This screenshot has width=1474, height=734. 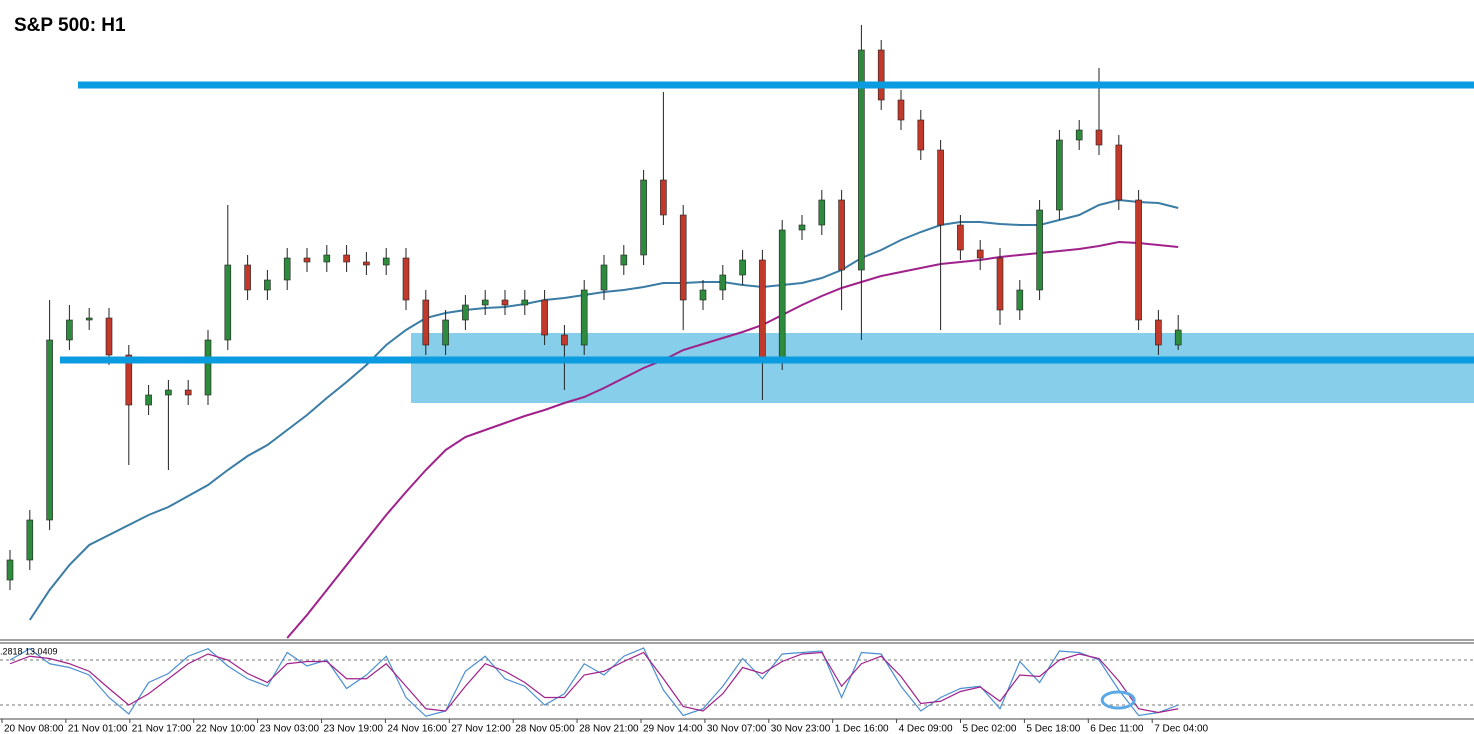 I want to click on x-tick-label: 7 Dec 04:00, so click(x=1181, y=729).